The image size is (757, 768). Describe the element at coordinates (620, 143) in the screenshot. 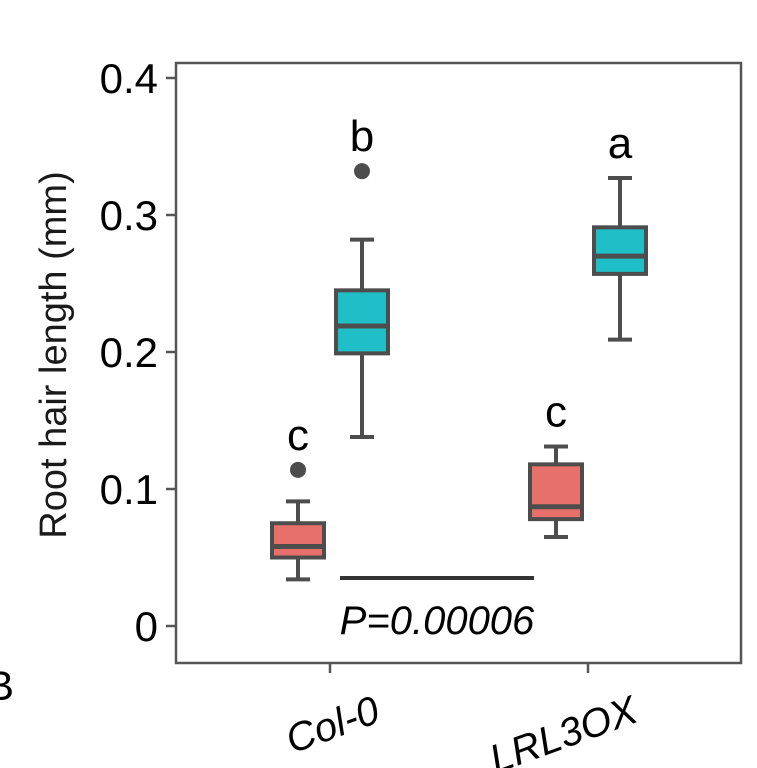

I see `significance-letter: a` at that location.